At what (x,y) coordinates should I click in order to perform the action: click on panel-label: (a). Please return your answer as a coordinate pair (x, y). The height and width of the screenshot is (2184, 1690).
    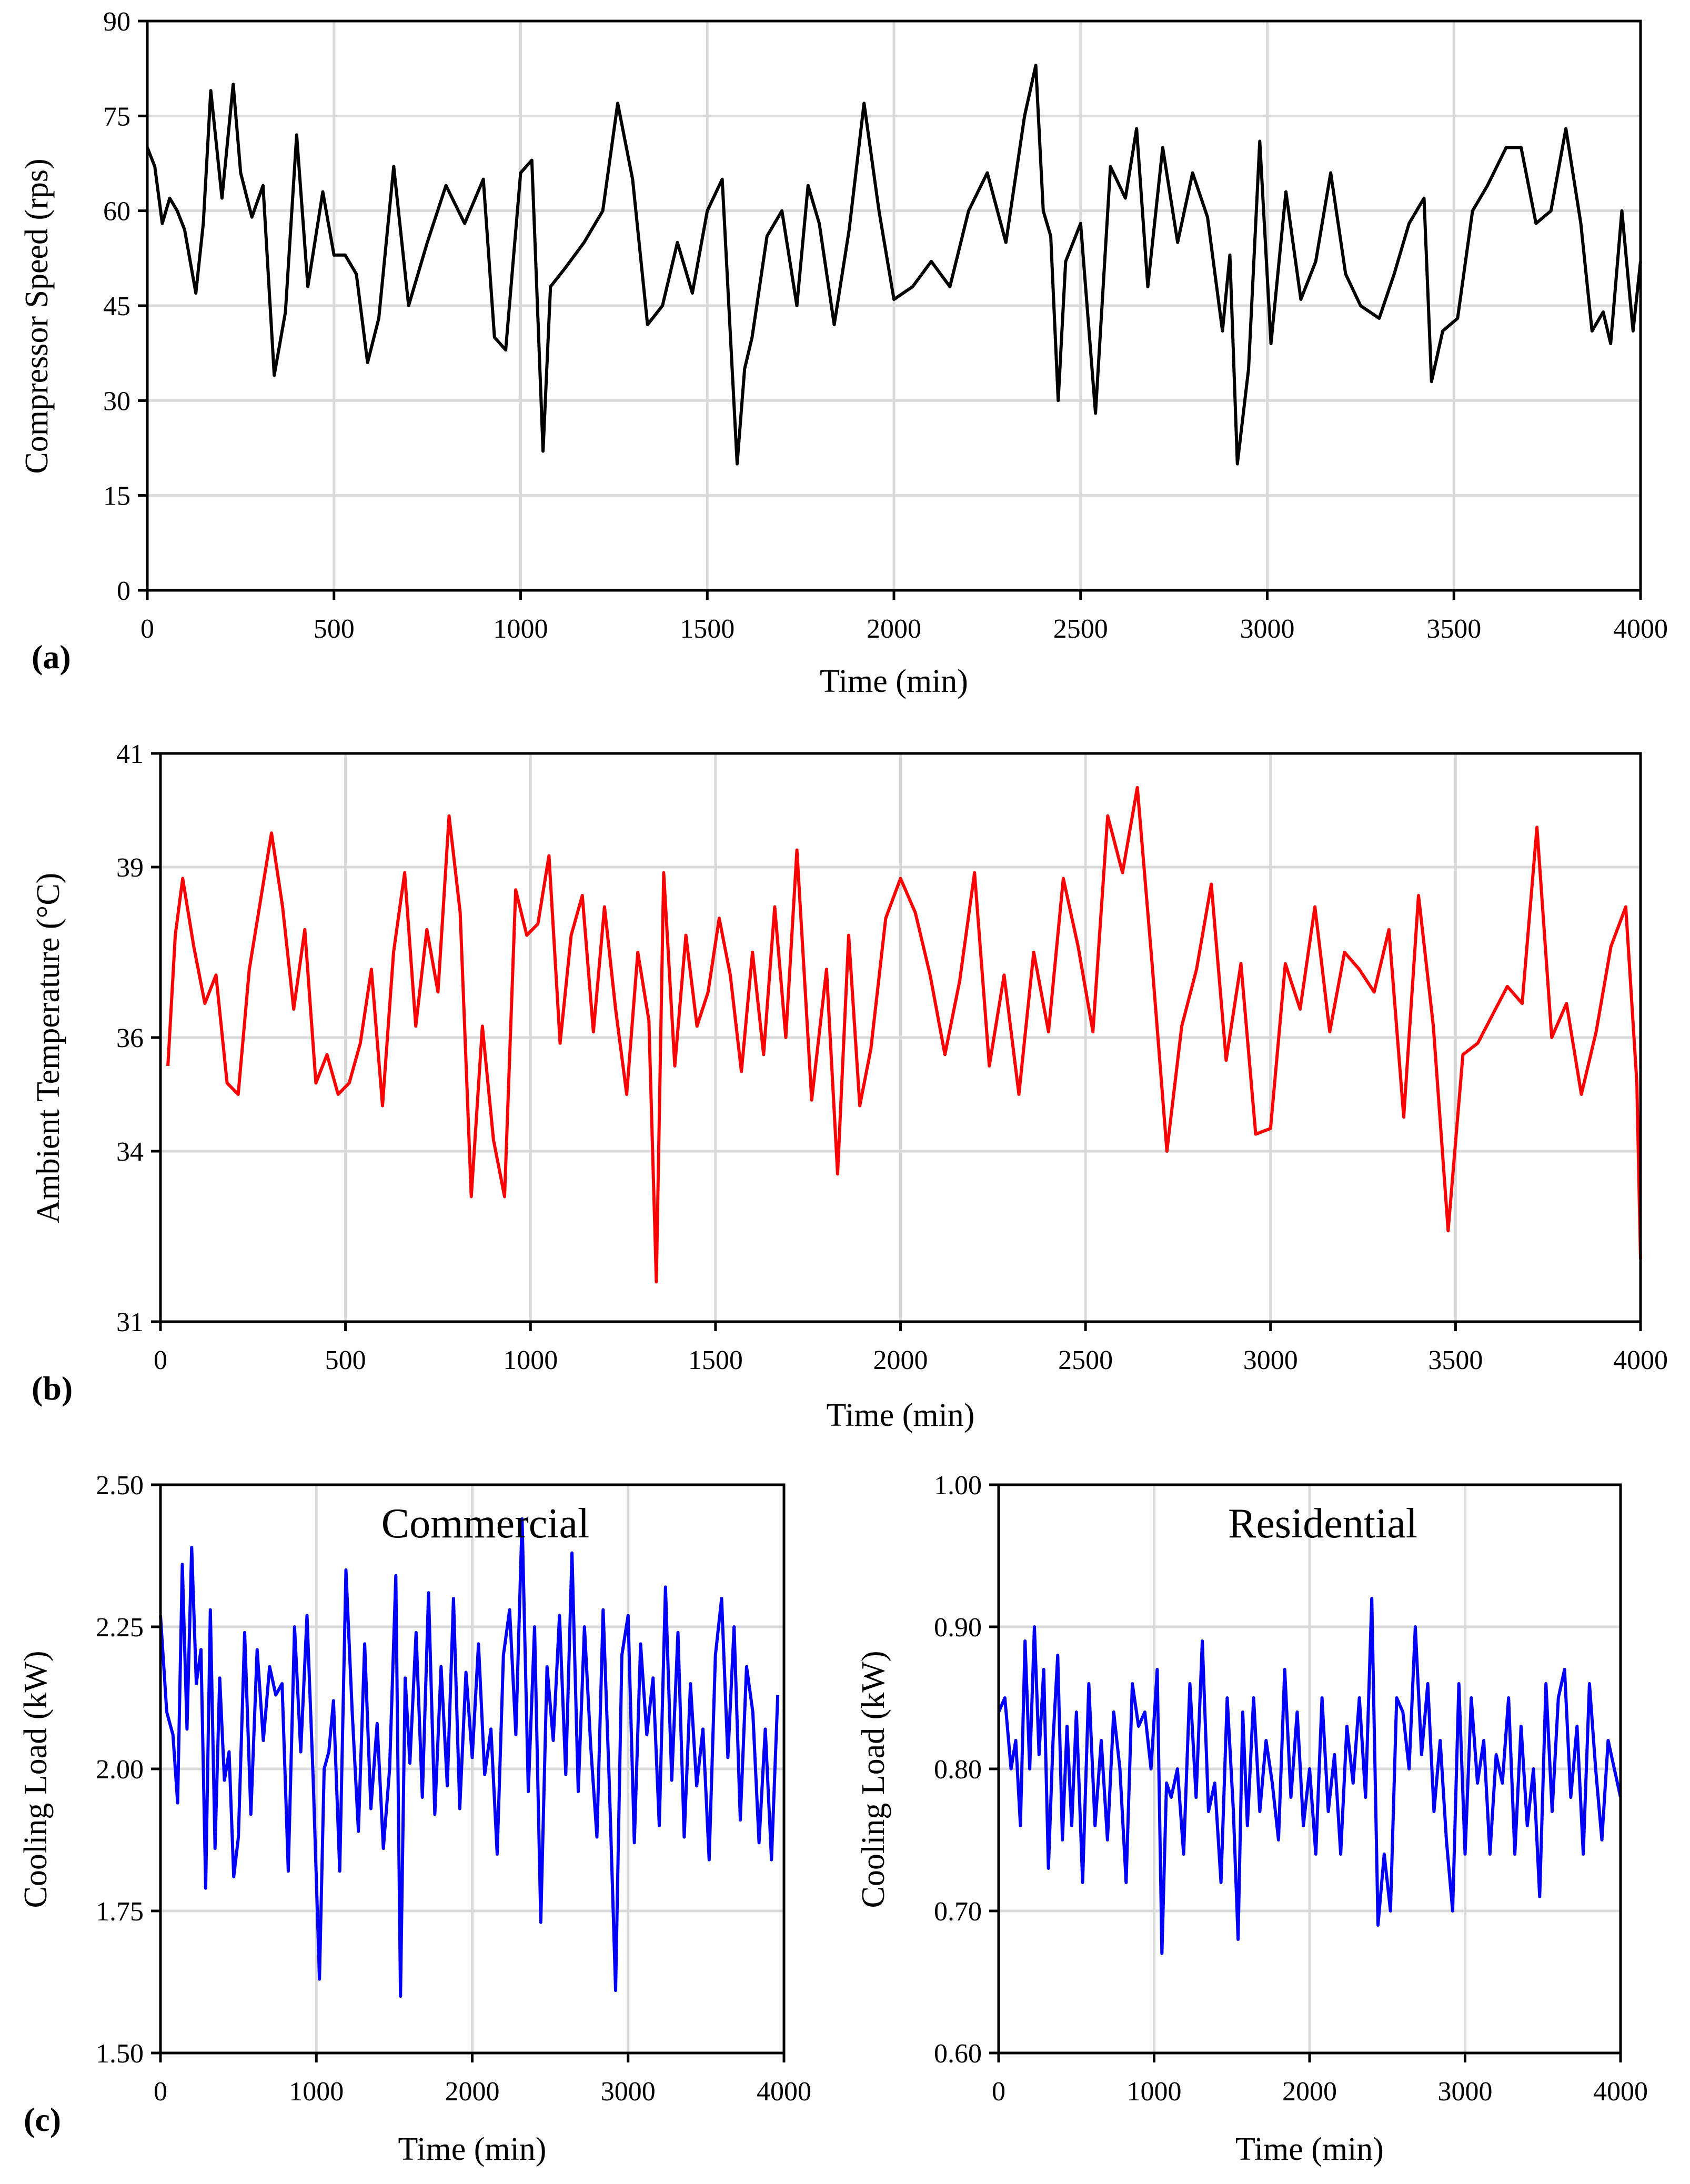
    Looking at the image, I should click on (51, 657).